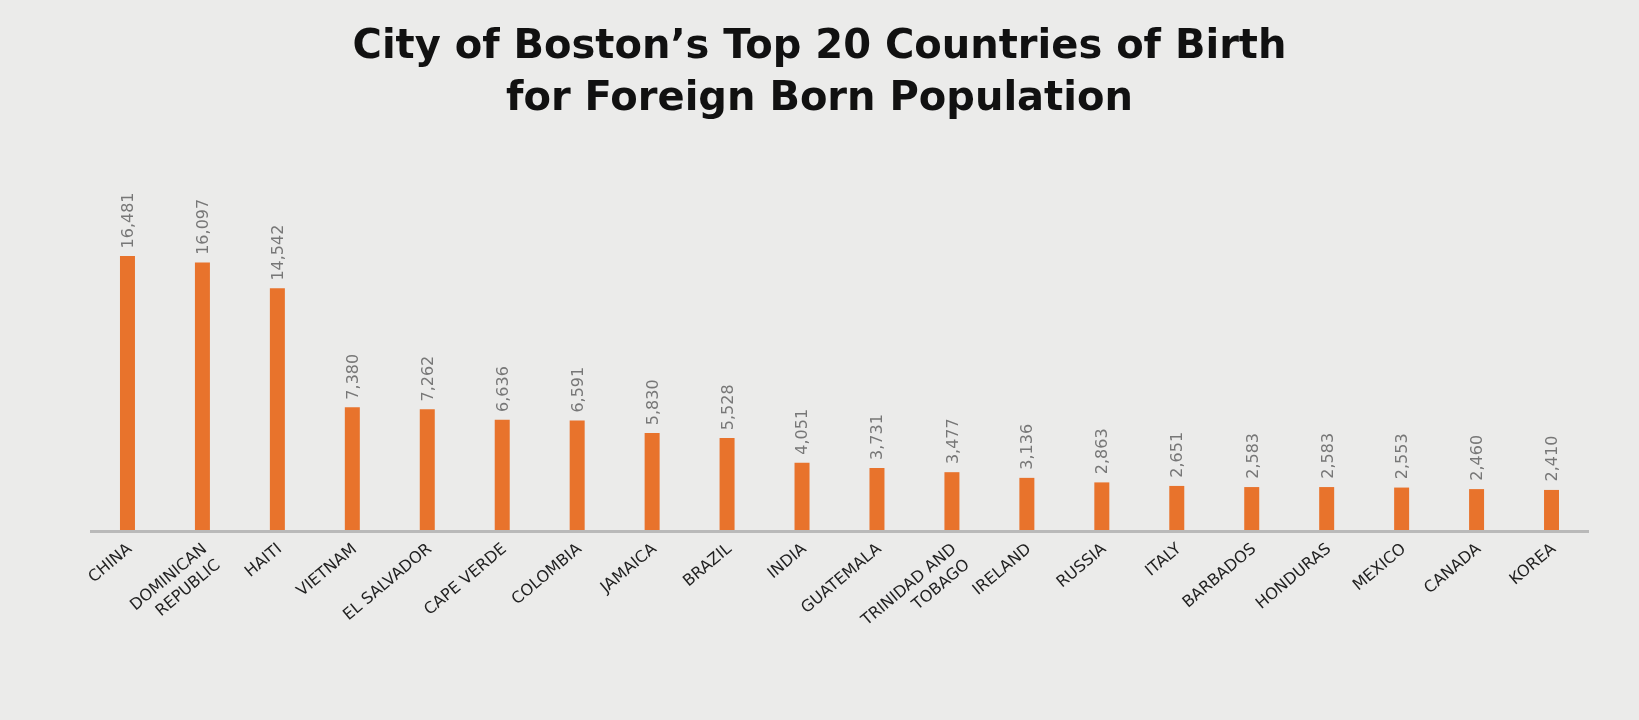  What do you see at coordinates (1551, 458) in the screenshot?
I see `data-label: 2,410` at bounding box center [1551, 458].